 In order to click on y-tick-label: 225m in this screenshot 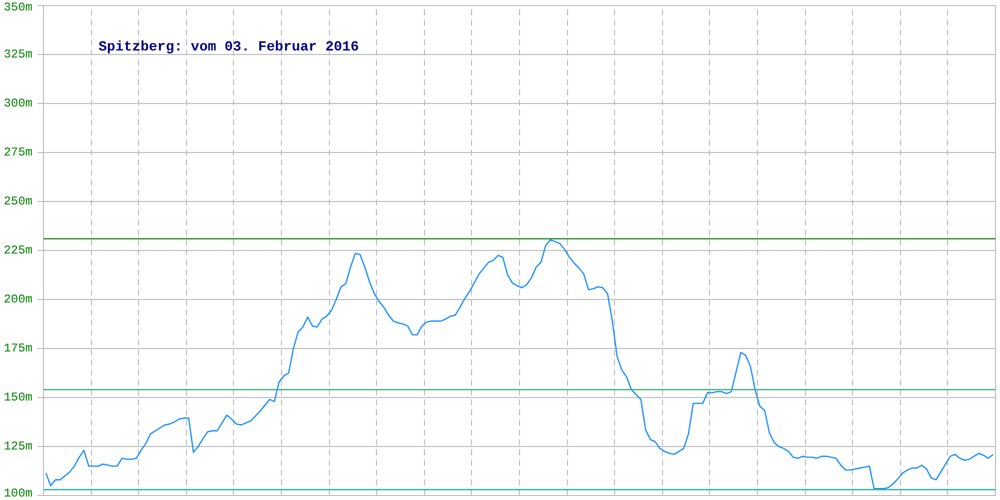, I will do `click(18, 251)`.